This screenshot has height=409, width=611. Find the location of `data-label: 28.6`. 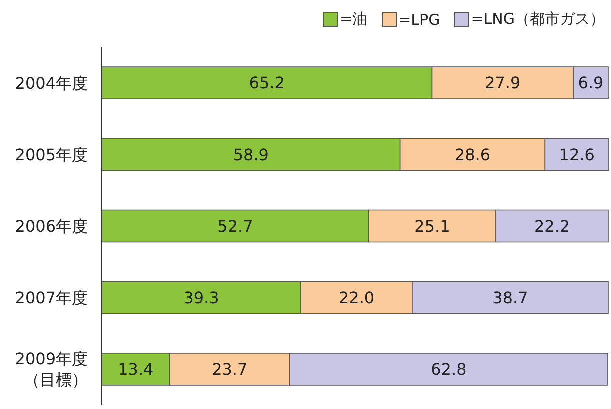

data-label: 28.6 is located at coordinates (472, 154).